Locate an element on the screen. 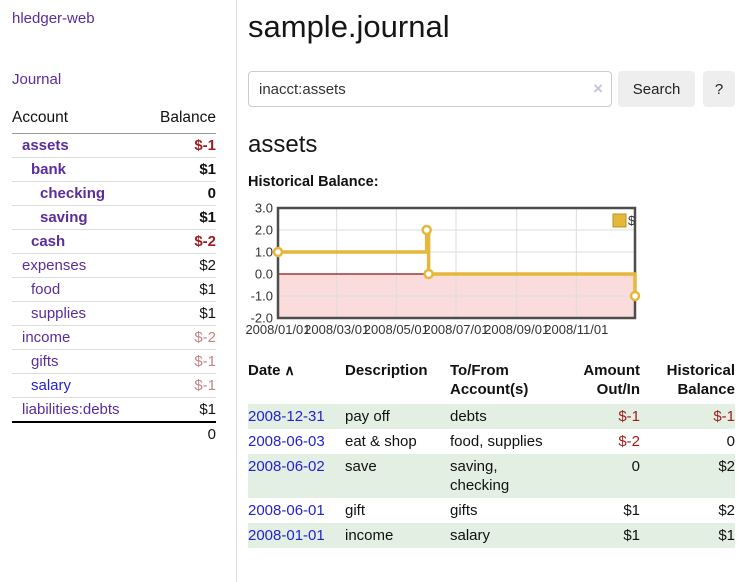 The width and height of the screenshot is (742, 582). account-link-gifts: gifts is located at coordinates (45, 361).